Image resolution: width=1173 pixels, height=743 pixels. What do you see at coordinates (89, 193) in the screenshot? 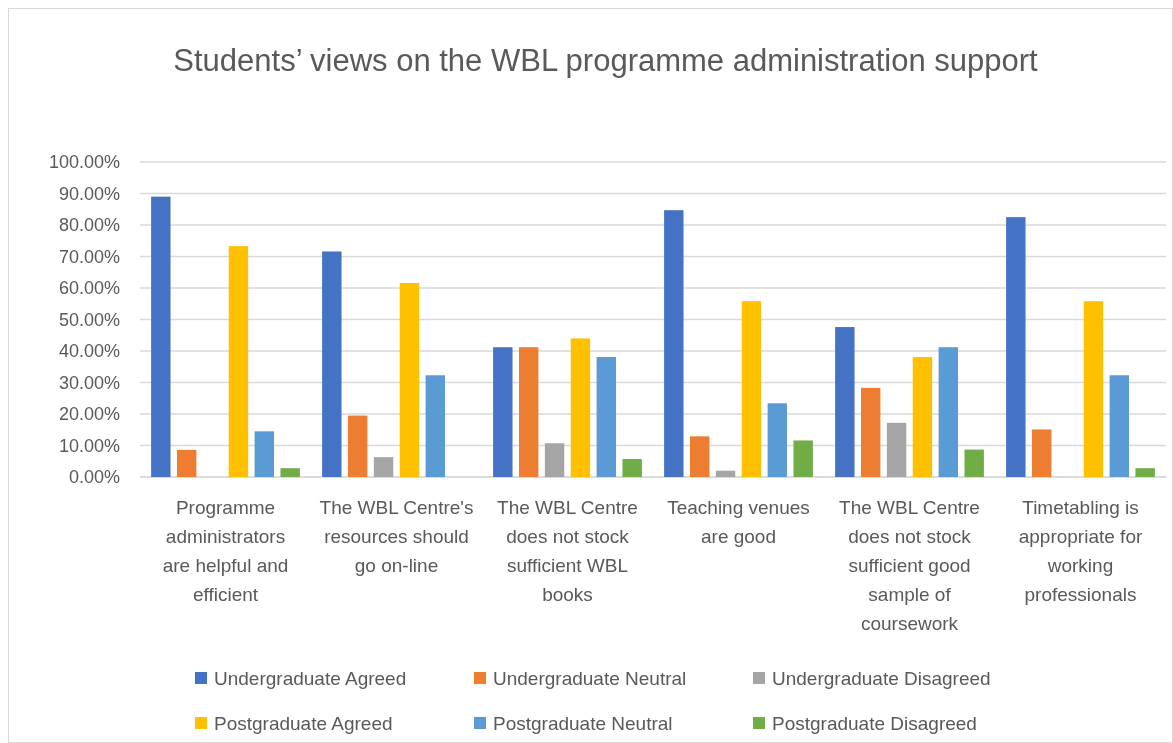
I see `y-tick-label: 90.00%` at bounding box center [89, 193].